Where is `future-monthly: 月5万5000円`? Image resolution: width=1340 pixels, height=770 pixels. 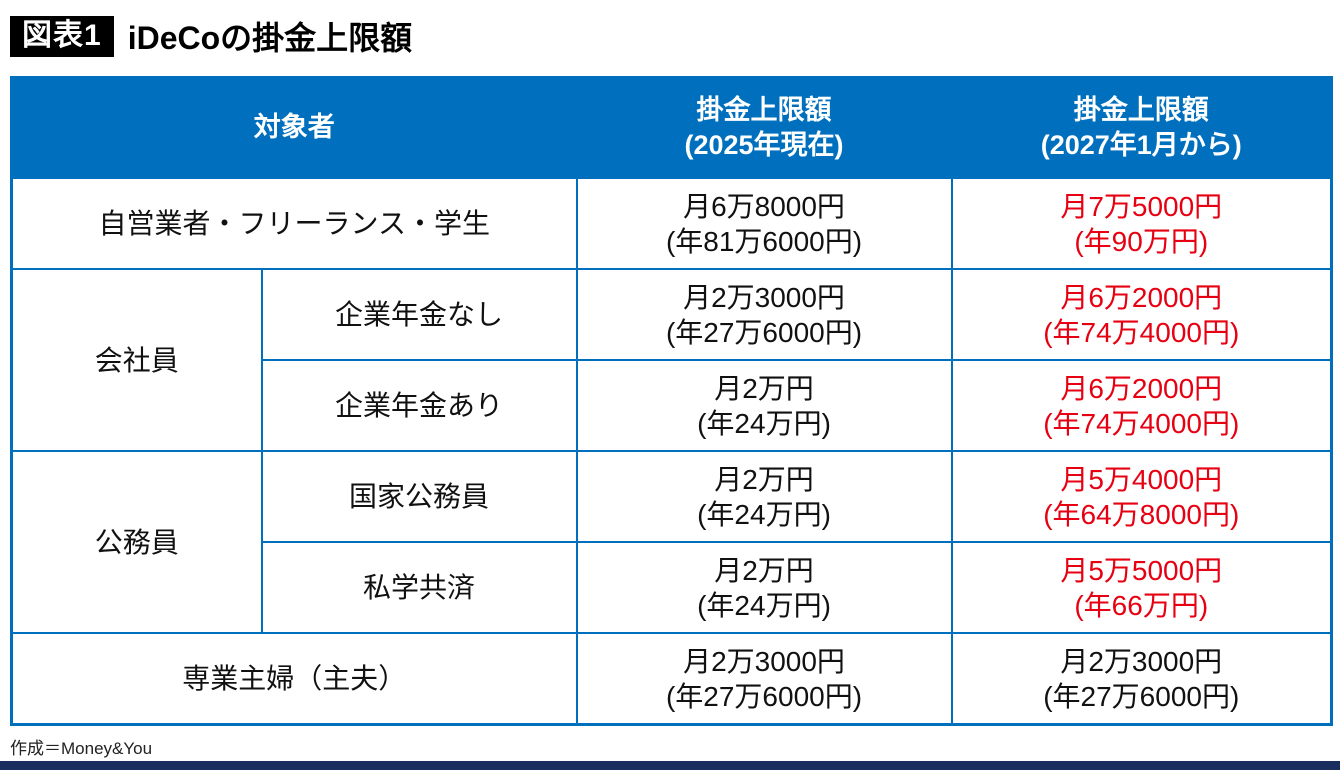 future-monthly: 月5万5000円 is located at coordinates (1141, 570).